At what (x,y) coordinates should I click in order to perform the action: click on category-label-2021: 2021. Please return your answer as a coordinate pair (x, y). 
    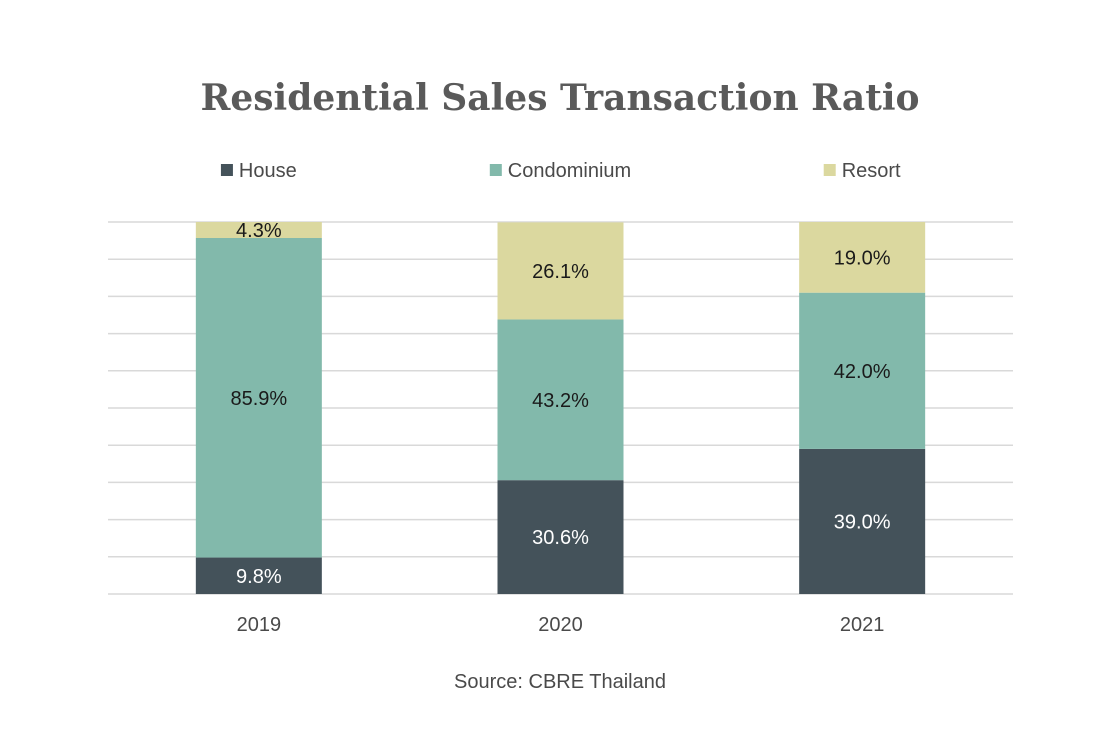
    Looking at the image, I should click on (862, 625).